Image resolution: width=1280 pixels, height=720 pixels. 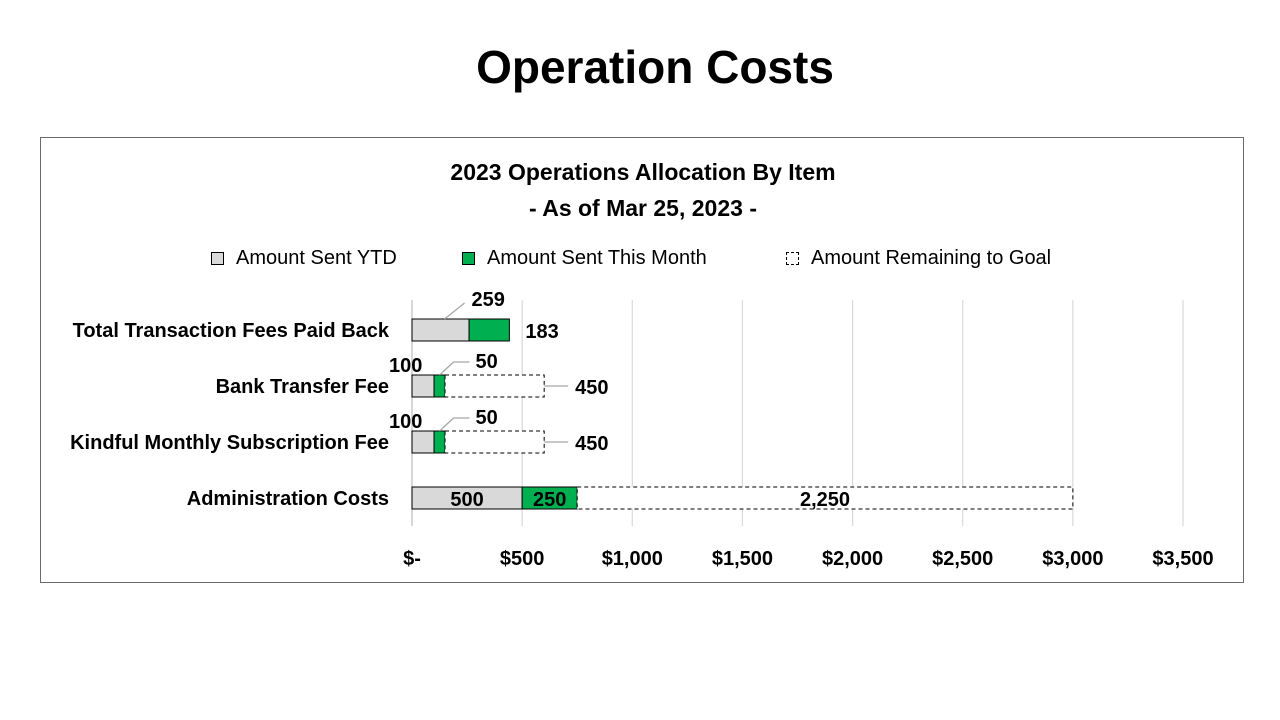 What do you see at coordinates (597, 258) in the screenshot?
I see `legend-label-month: Amount Sent This Month` at bounding box center [597, 258].